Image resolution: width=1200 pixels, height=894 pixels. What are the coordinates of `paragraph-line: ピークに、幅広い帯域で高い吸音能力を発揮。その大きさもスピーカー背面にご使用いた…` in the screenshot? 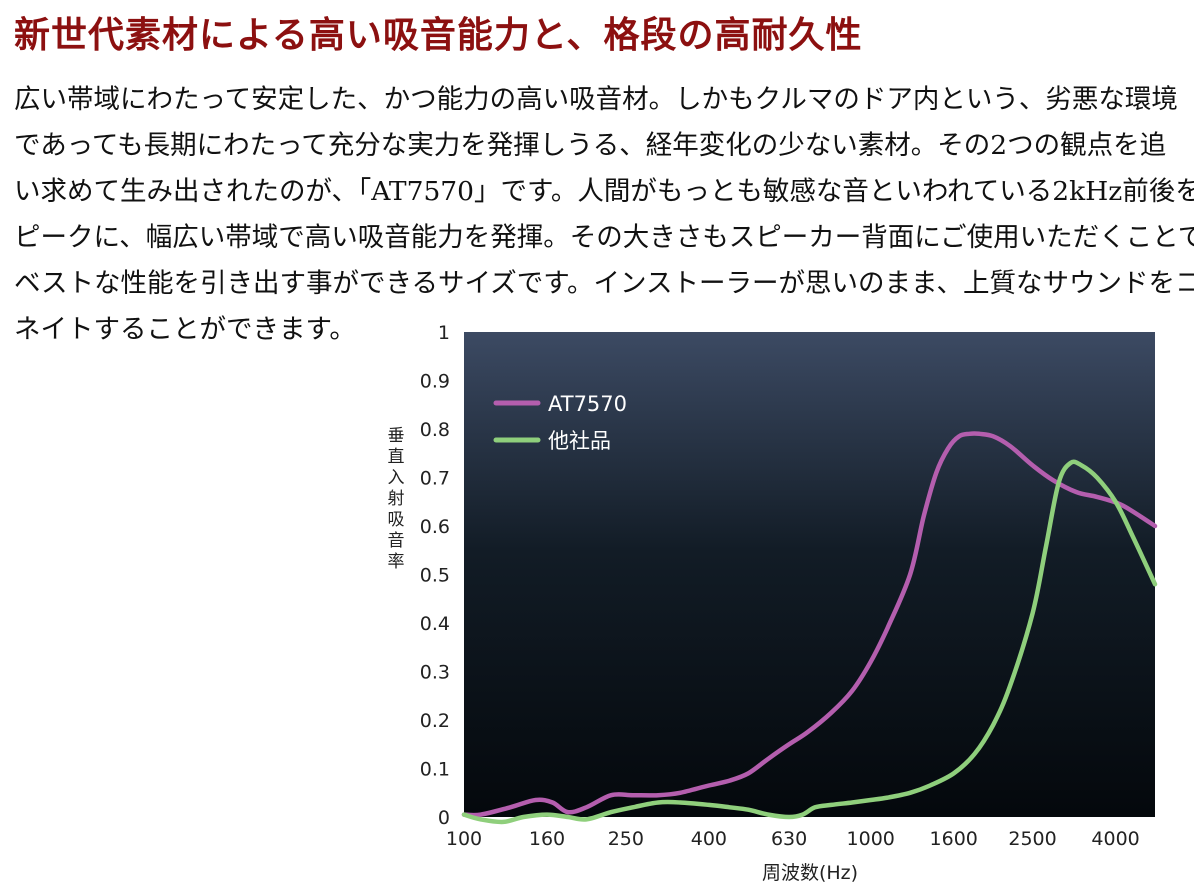 It's located at (604, 237).